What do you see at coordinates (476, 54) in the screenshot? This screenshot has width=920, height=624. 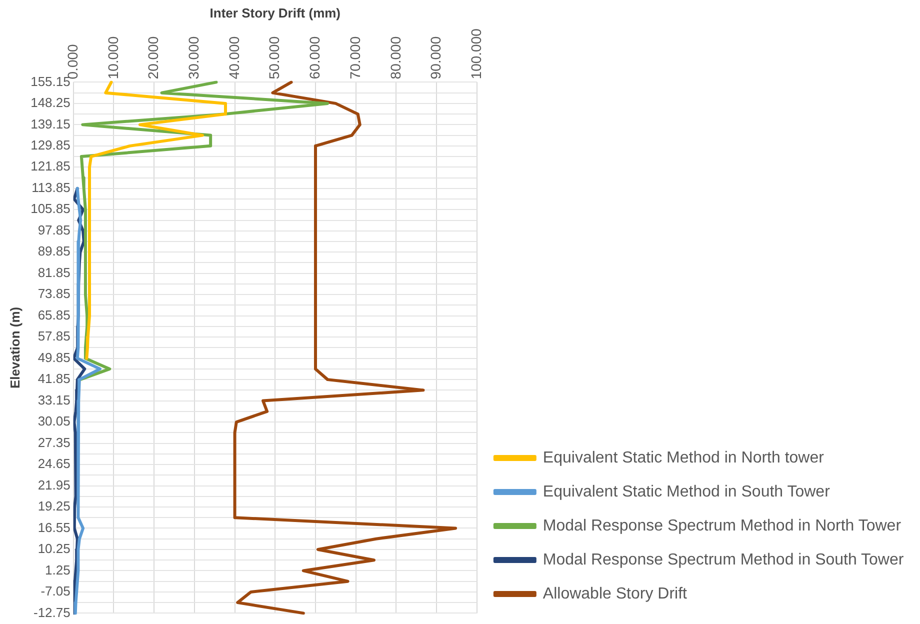 I see `x-tick-label: 100.000` at bounding box center [476, 54].